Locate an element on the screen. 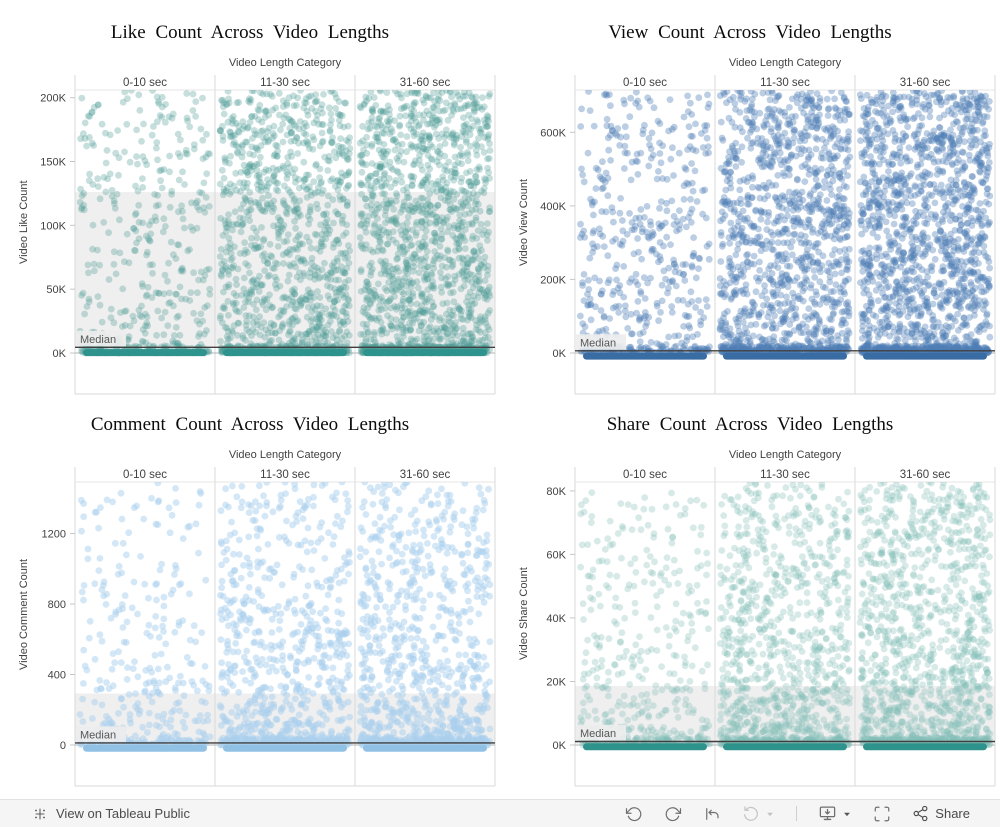  redo-button is located at coordinates (673, 814).